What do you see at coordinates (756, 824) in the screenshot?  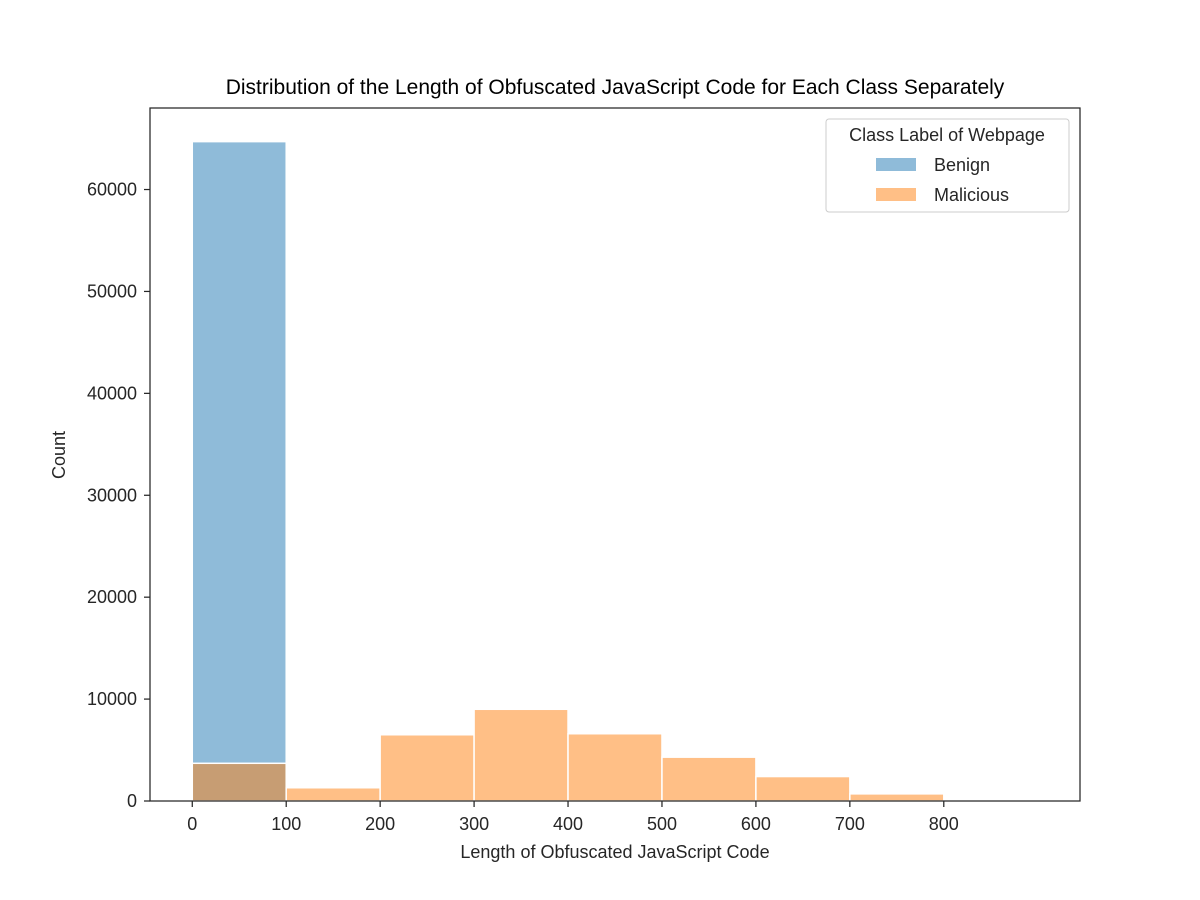 I see `x-tick-label: 600` at bounding box center [756, 824].